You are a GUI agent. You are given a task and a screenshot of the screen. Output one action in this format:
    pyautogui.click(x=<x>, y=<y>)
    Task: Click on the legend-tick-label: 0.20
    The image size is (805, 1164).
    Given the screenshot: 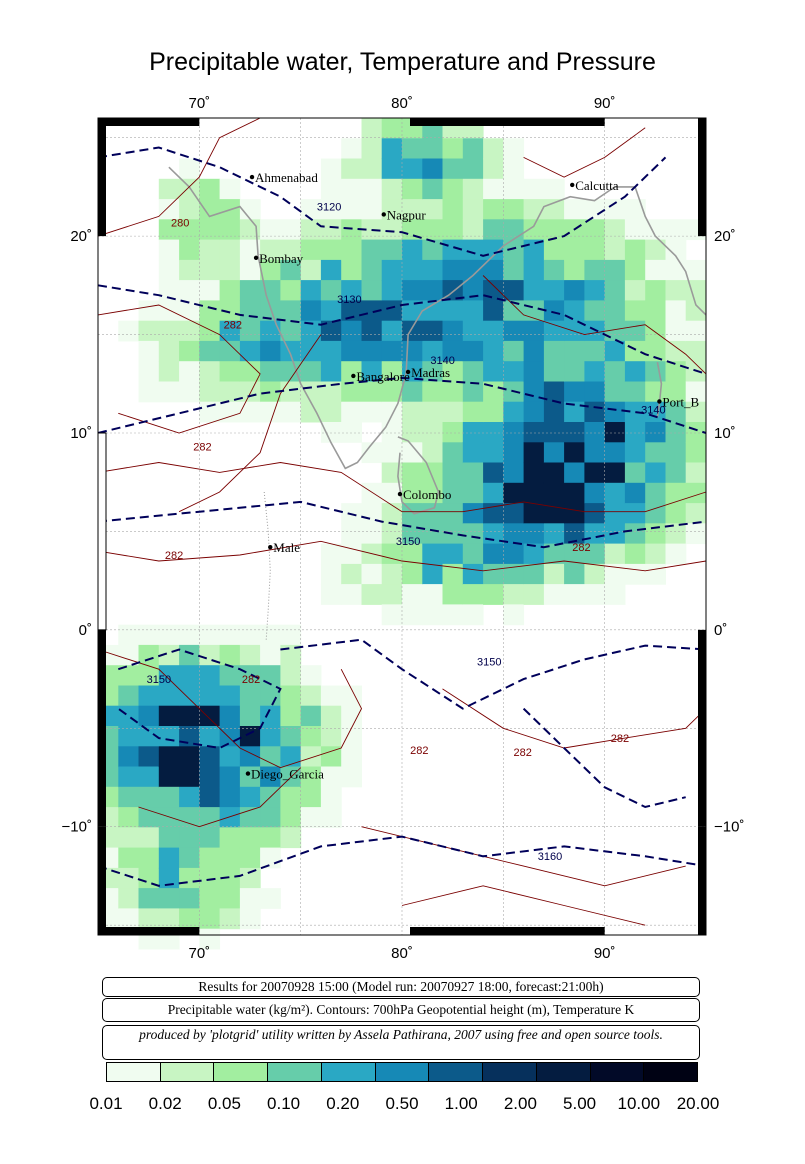 What is the action you would take?
    pyautogui.click(x=343, y=1103)
    